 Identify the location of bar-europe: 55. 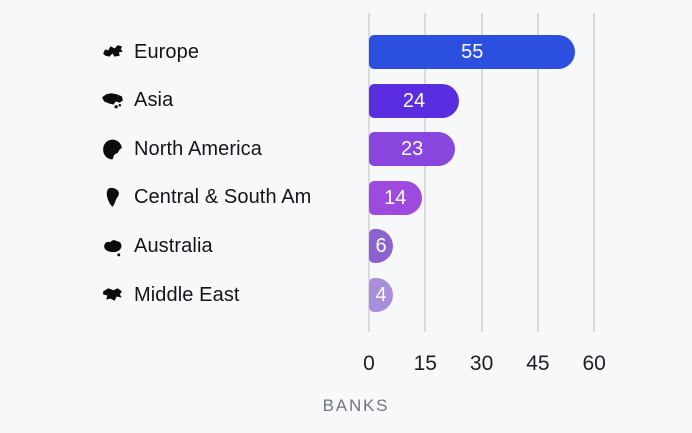
(472, 52).